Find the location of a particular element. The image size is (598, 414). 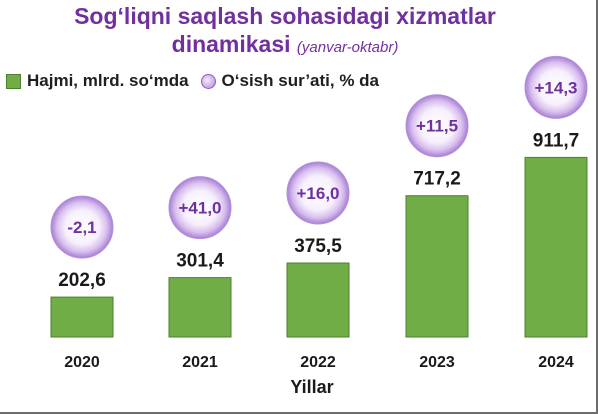

chart-legend: Hajmi, mlrd. so‘mda O‘sish sur’ati, % da is located at coordinates (192, 81).